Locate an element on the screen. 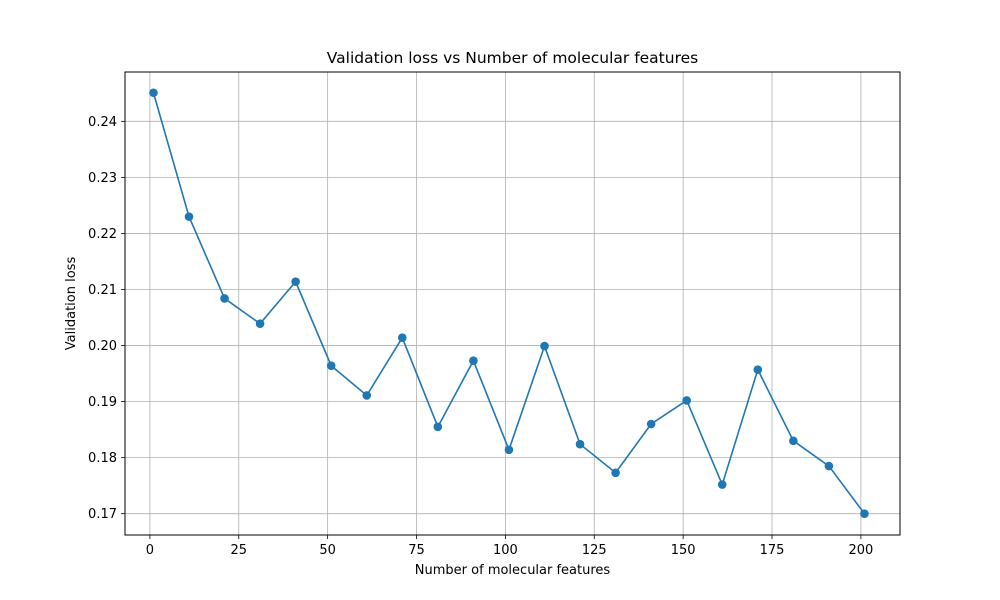  x-tick-label: 100 is located at coordinates (505, 550).